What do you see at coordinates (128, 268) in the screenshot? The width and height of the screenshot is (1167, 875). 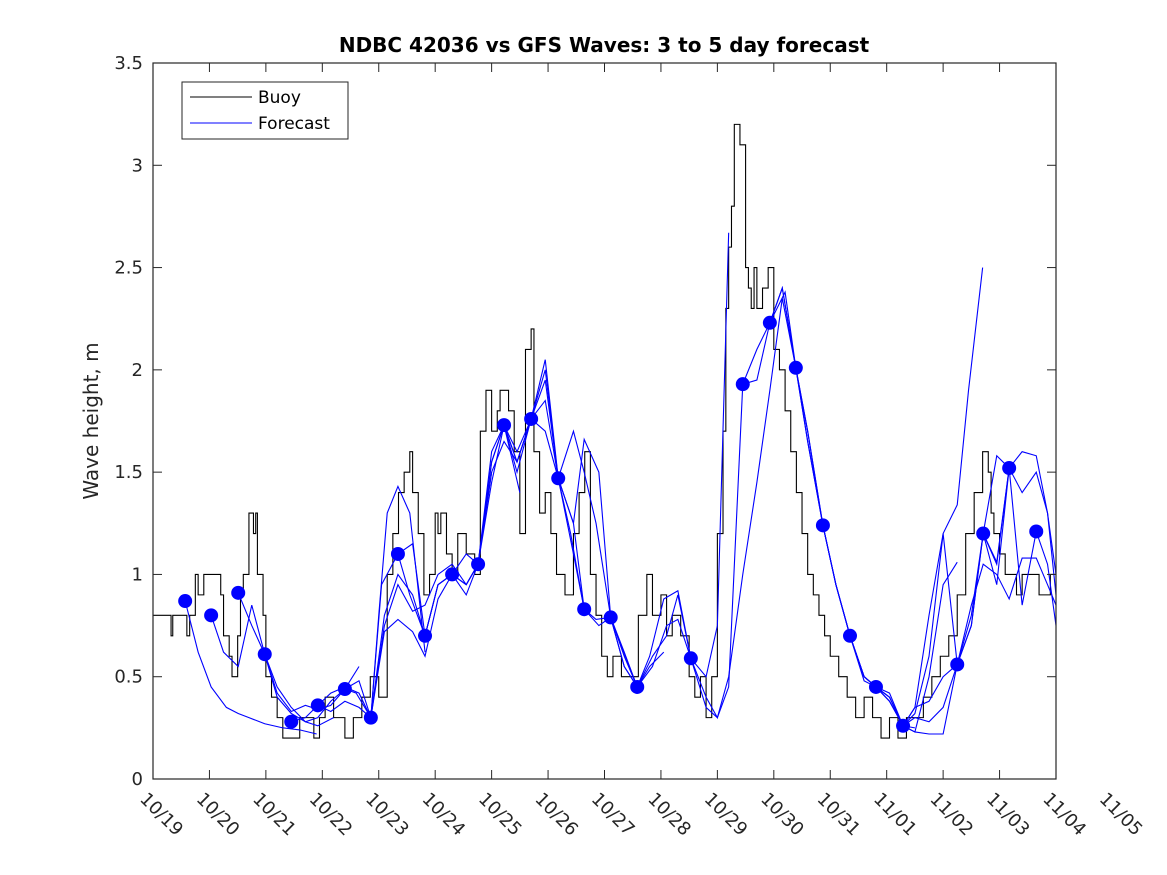 I see `y-tick-label: 2.5` at bounding box center [128, 268].